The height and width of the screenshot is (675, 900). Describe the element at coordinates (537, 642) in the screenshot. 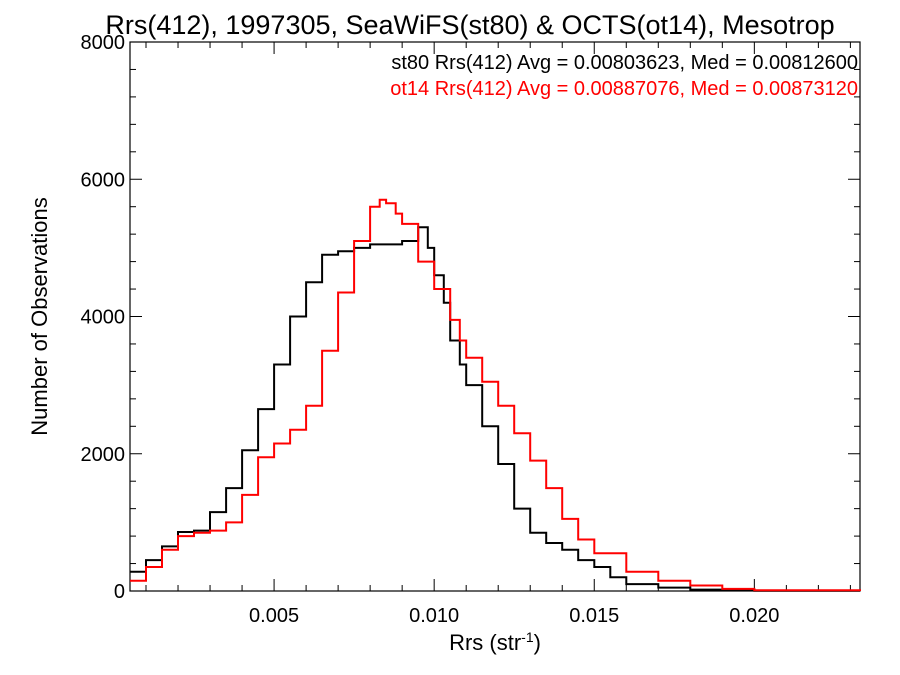

I see `x-axis-title-close: )` at that location.